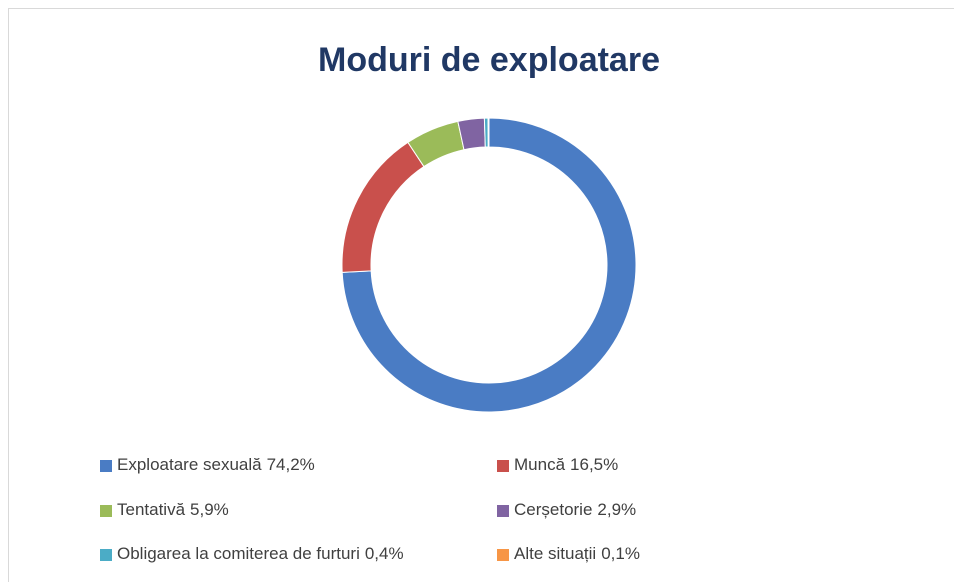 The height and width of the screenshot is (582, 954). I want to click on legend-label: Alte situații 0,1%, so click(577, 553).